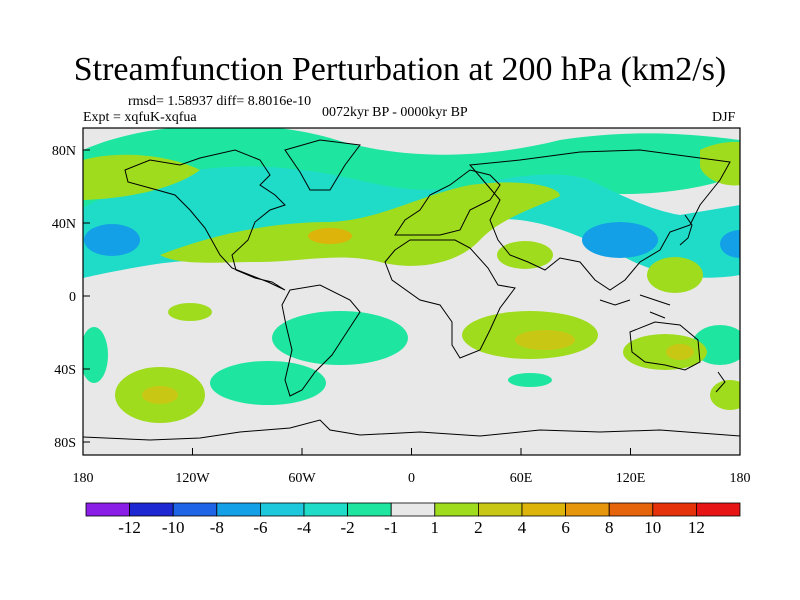  I want to click on coast-south-america, so click(321, 340).